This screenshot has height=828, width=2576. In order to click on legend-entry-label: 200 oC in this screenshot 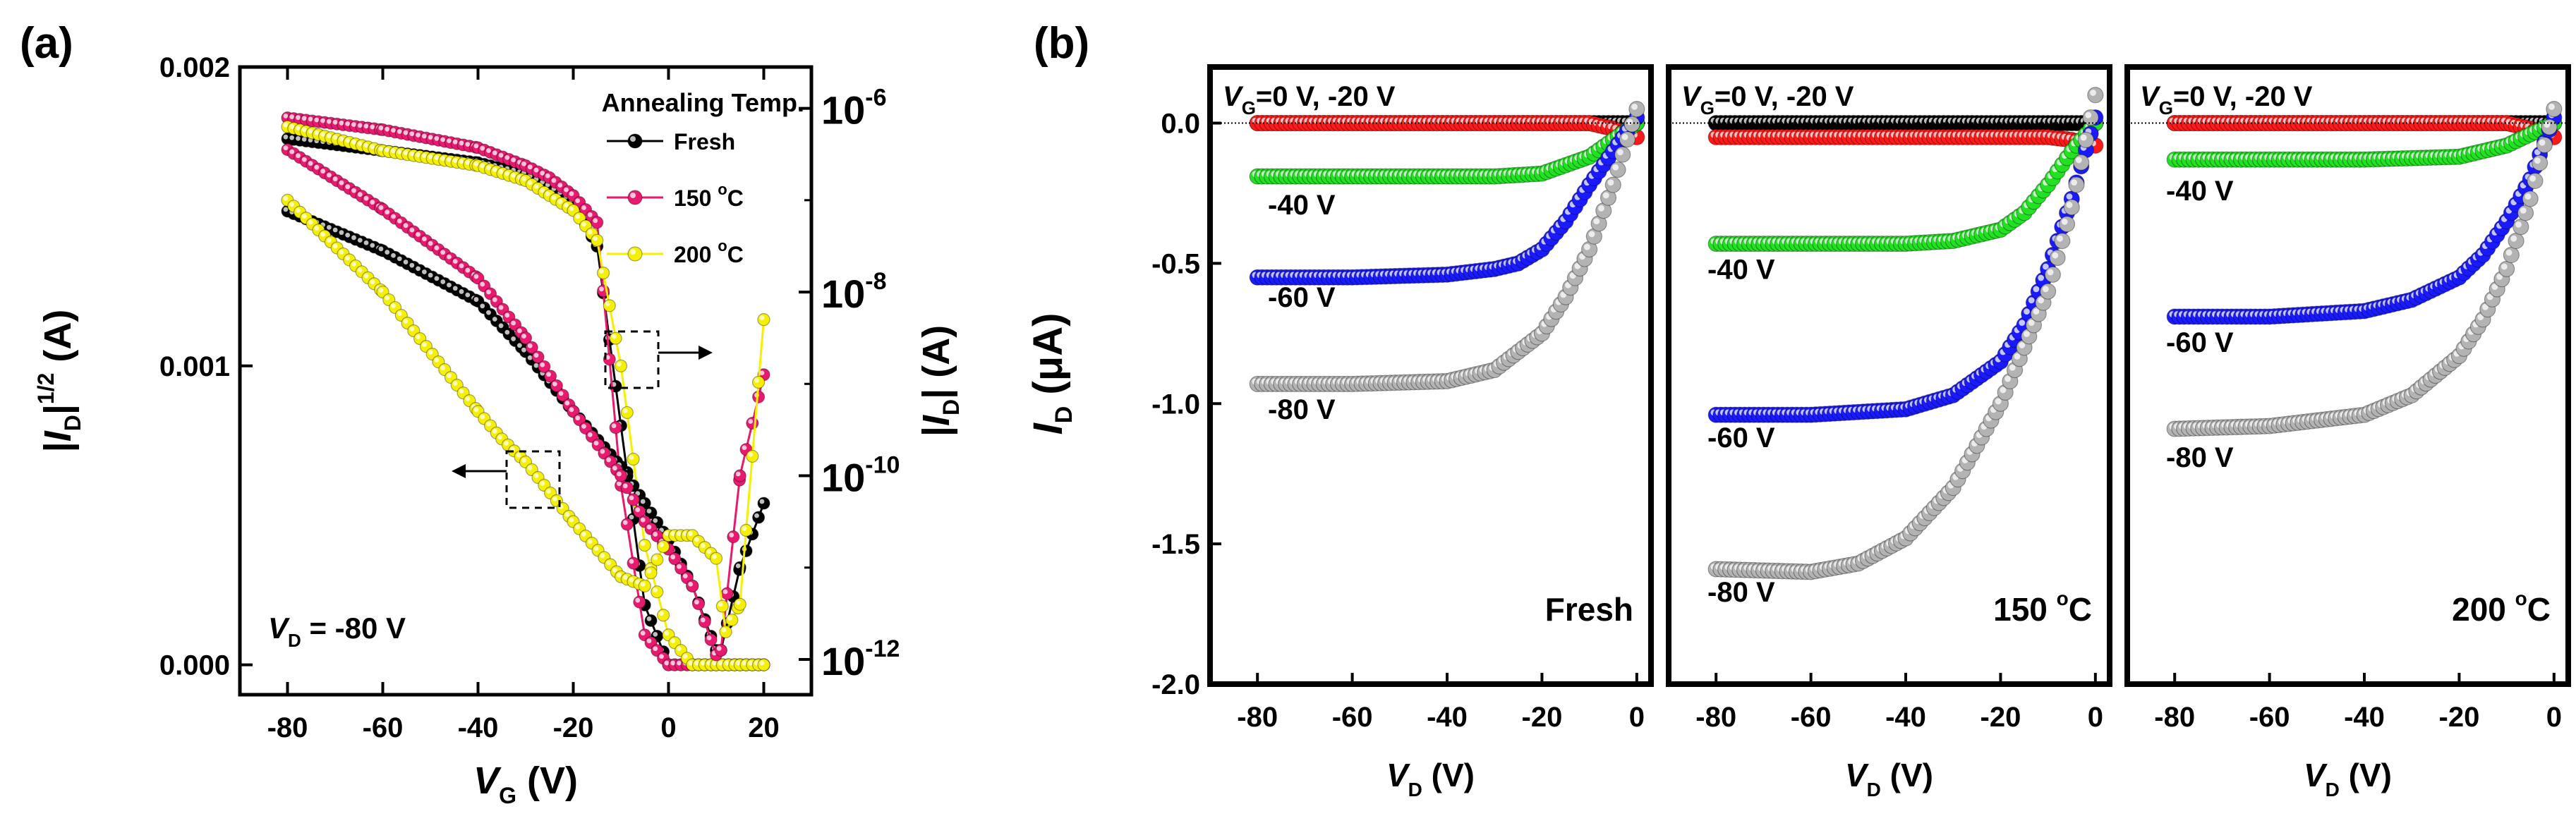, I will do `click(709, 252)`.